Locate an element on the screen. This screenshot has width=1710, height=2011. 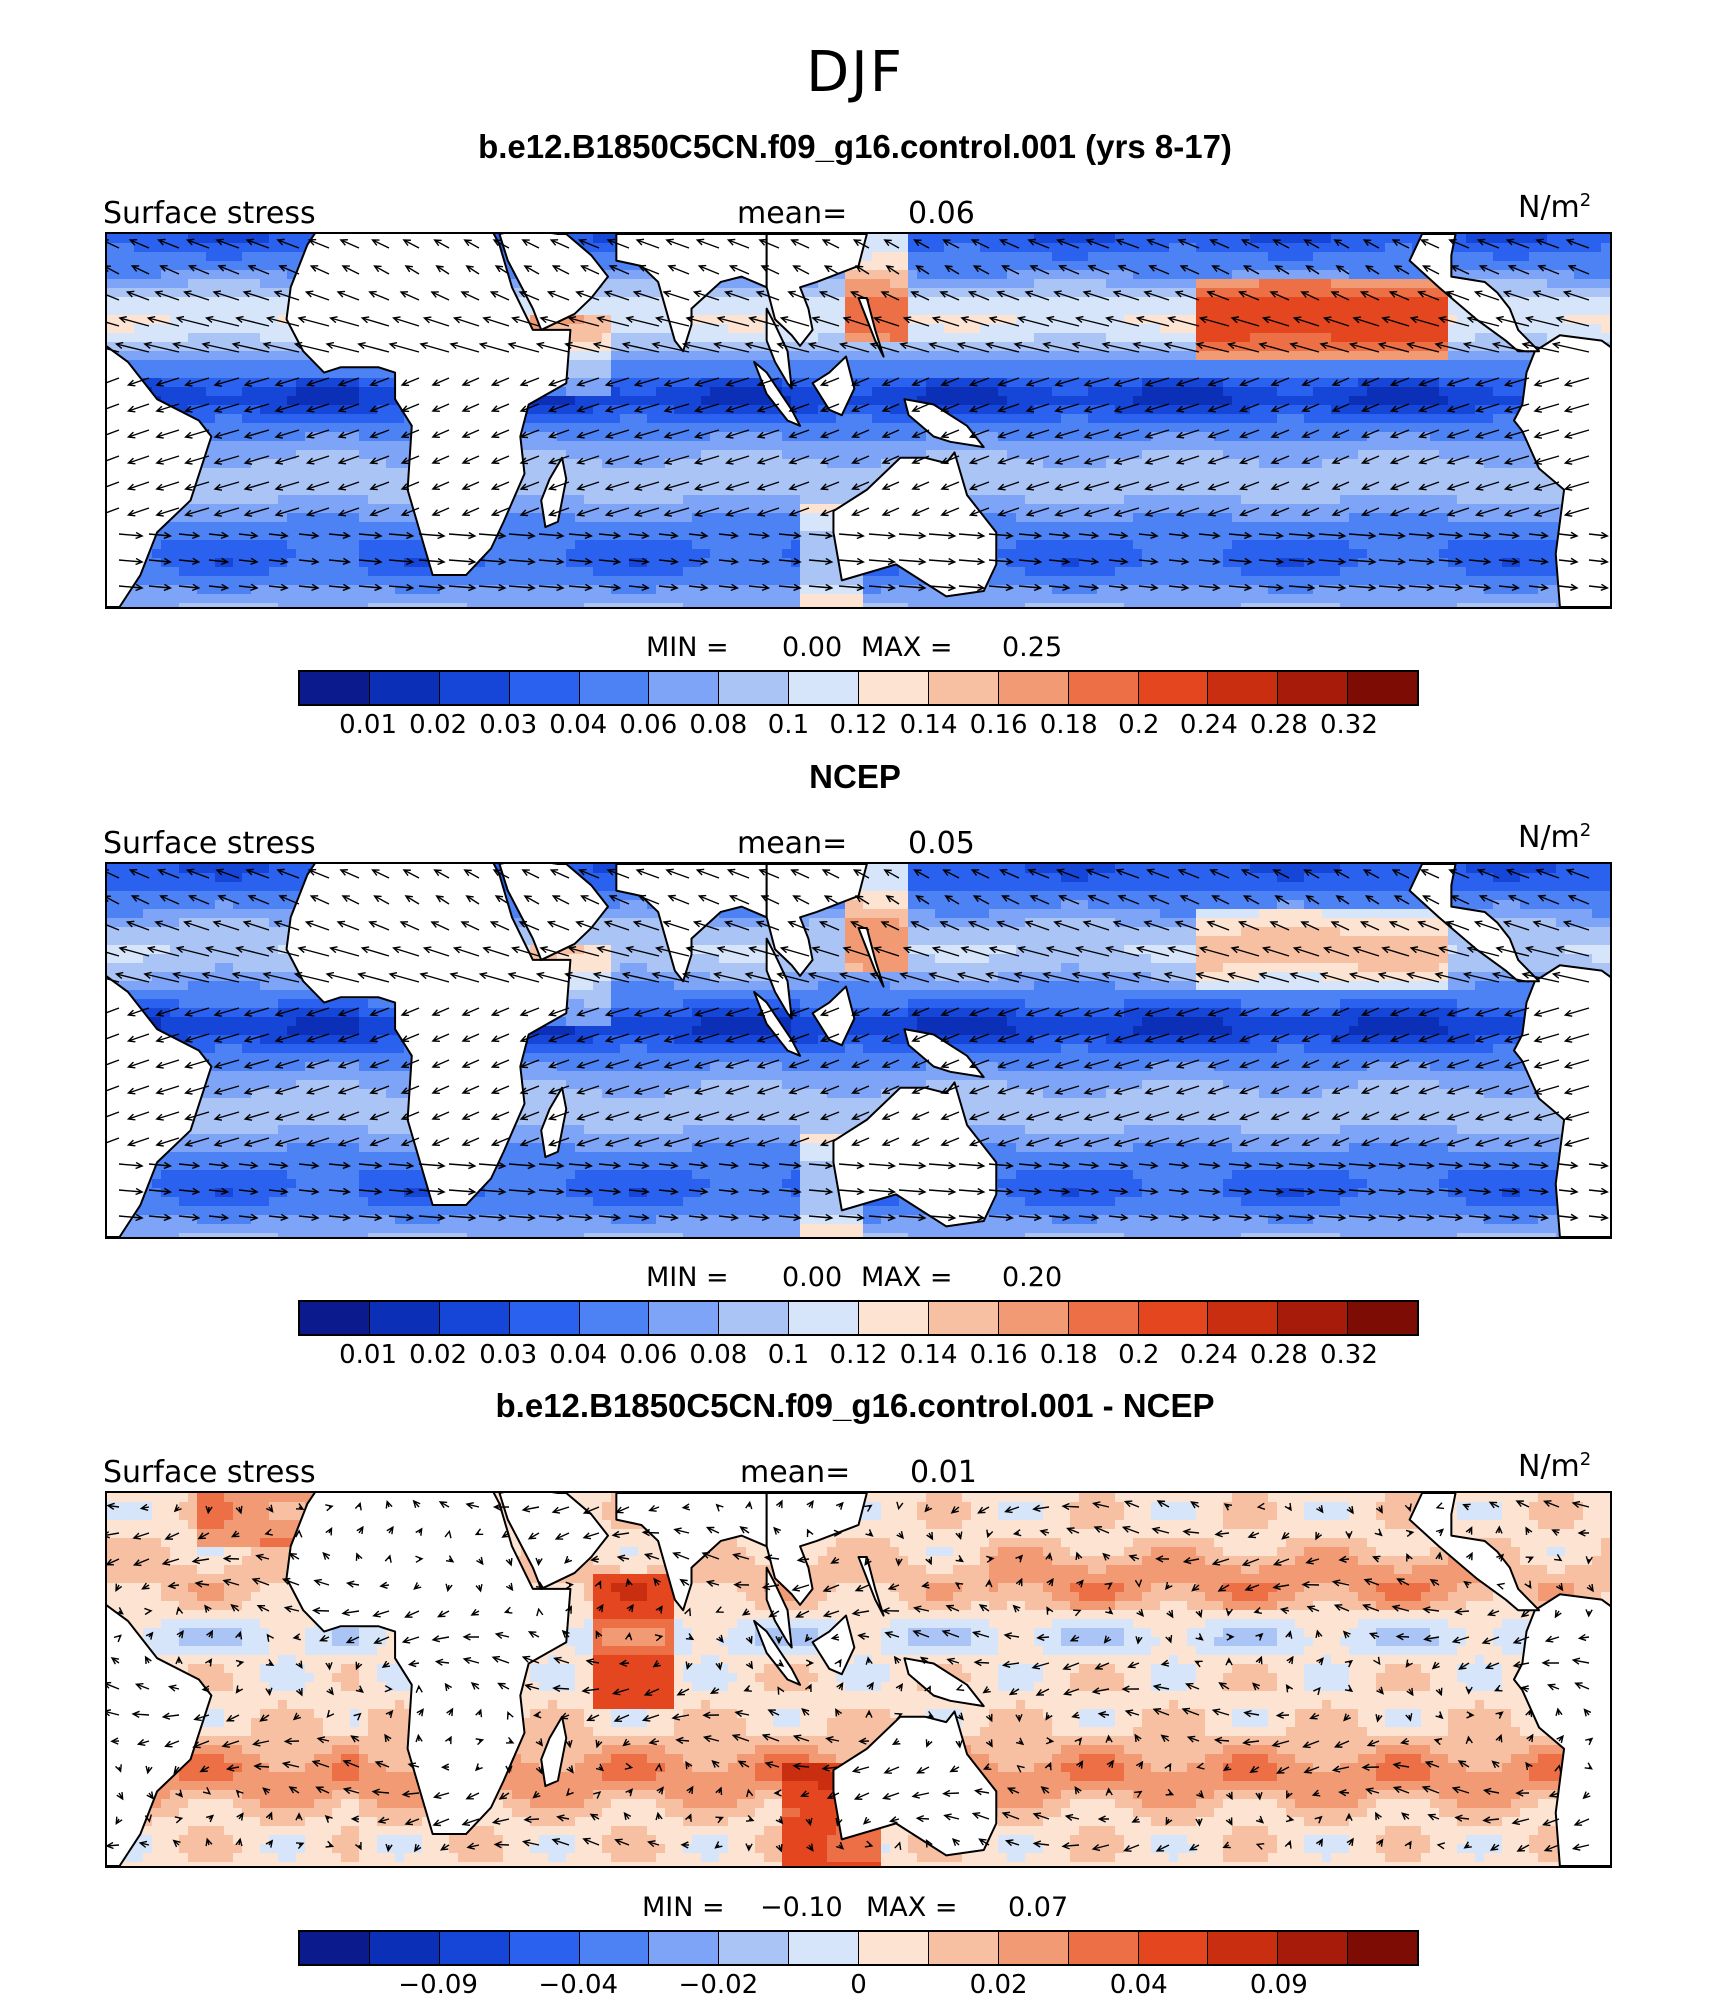
panel-2-units: N/m2 is located at coordinates (1554, 837).